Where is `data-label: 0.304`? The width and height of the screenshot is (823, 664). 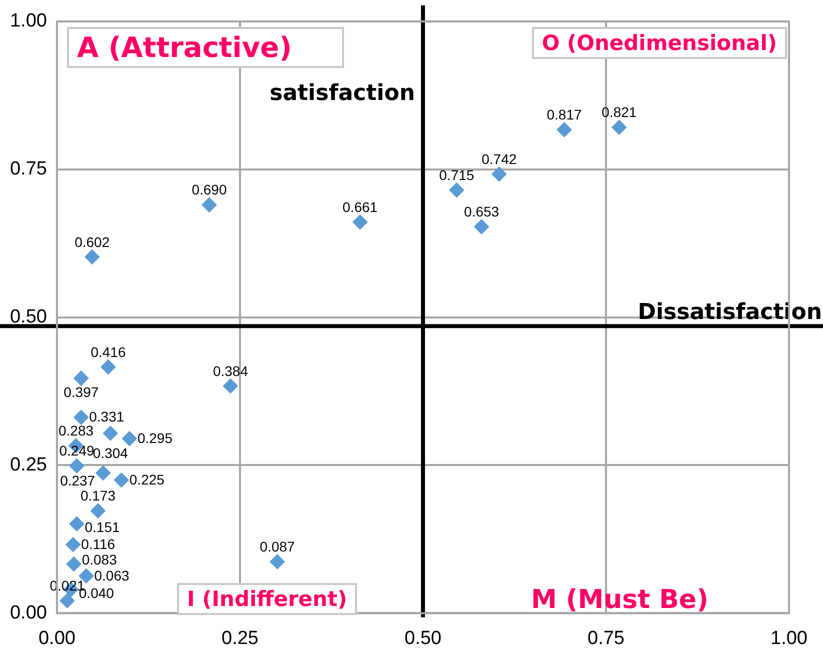
data-label: 0.304 is located at coordinates (110, 453).